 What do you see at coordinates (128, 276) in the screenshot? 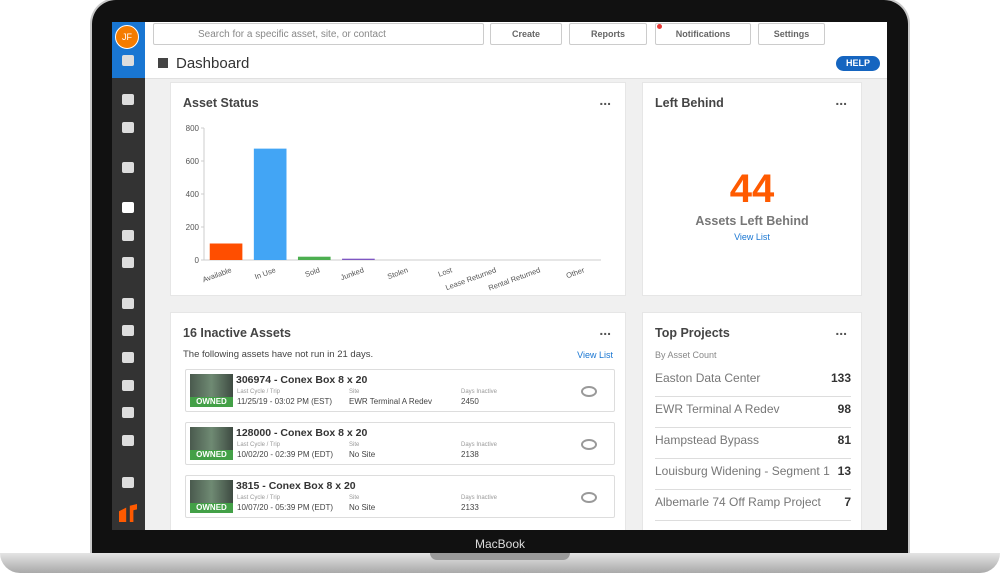
I see `sidebar: JF` at bounding box center [128, 276].